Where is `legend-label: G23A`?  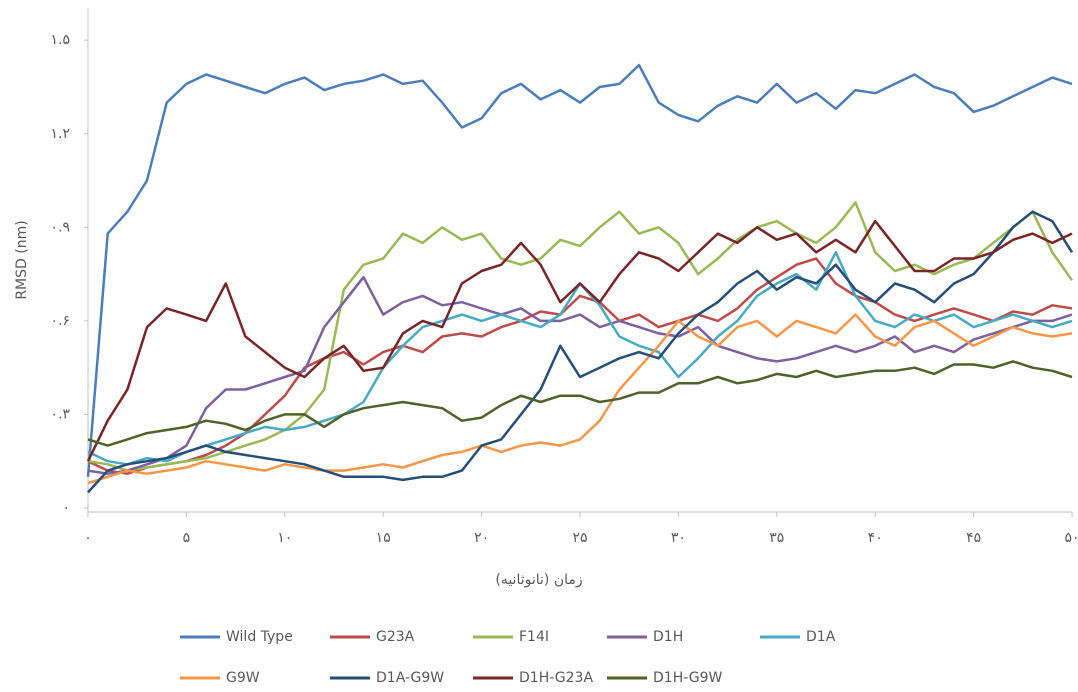
legend-label: G23A is located at coordinates (395, 637).